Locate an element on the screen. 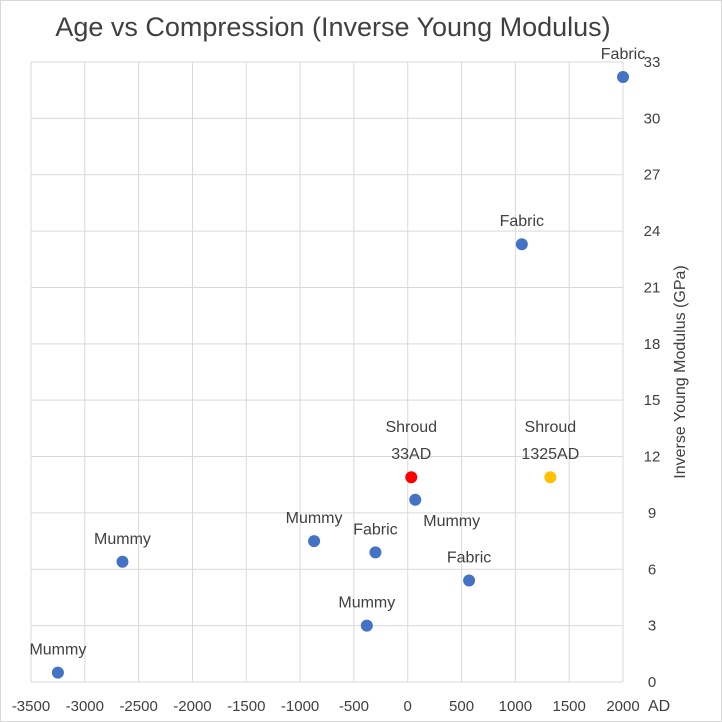 Image resolution: width=722 pixels, height=722 pixels. y-tick-label: 0 is located at coordinates (652, 682).